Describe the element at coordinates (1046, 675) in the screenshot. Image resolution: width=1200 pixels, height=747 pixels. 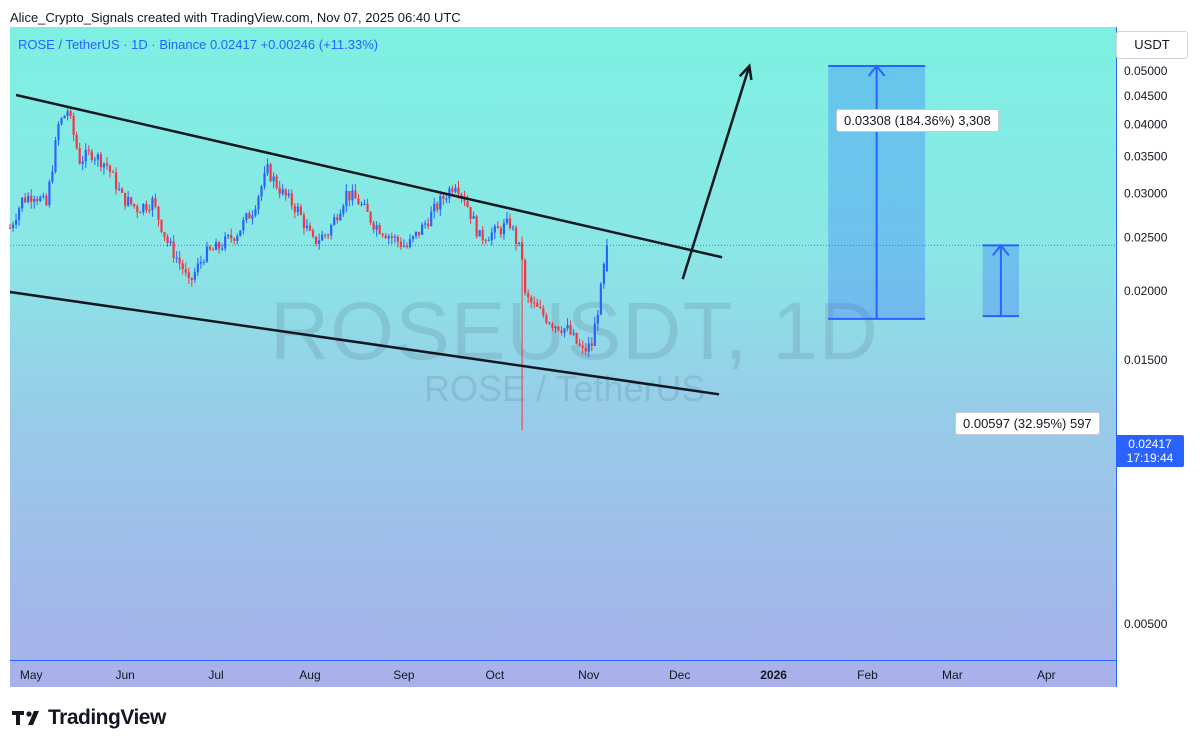
I see `time-tick-label: Apr` at that location.